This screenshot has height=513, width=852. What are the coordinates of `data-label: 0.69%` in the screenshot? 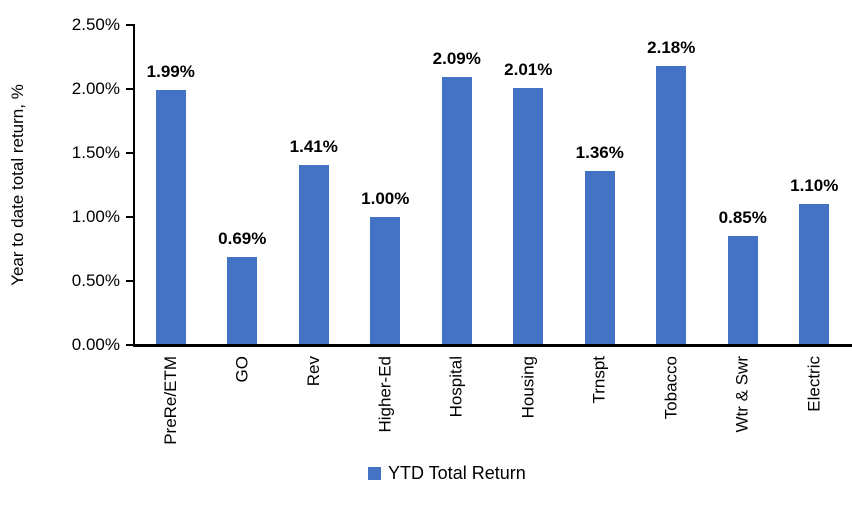 It's located at (242, 238).